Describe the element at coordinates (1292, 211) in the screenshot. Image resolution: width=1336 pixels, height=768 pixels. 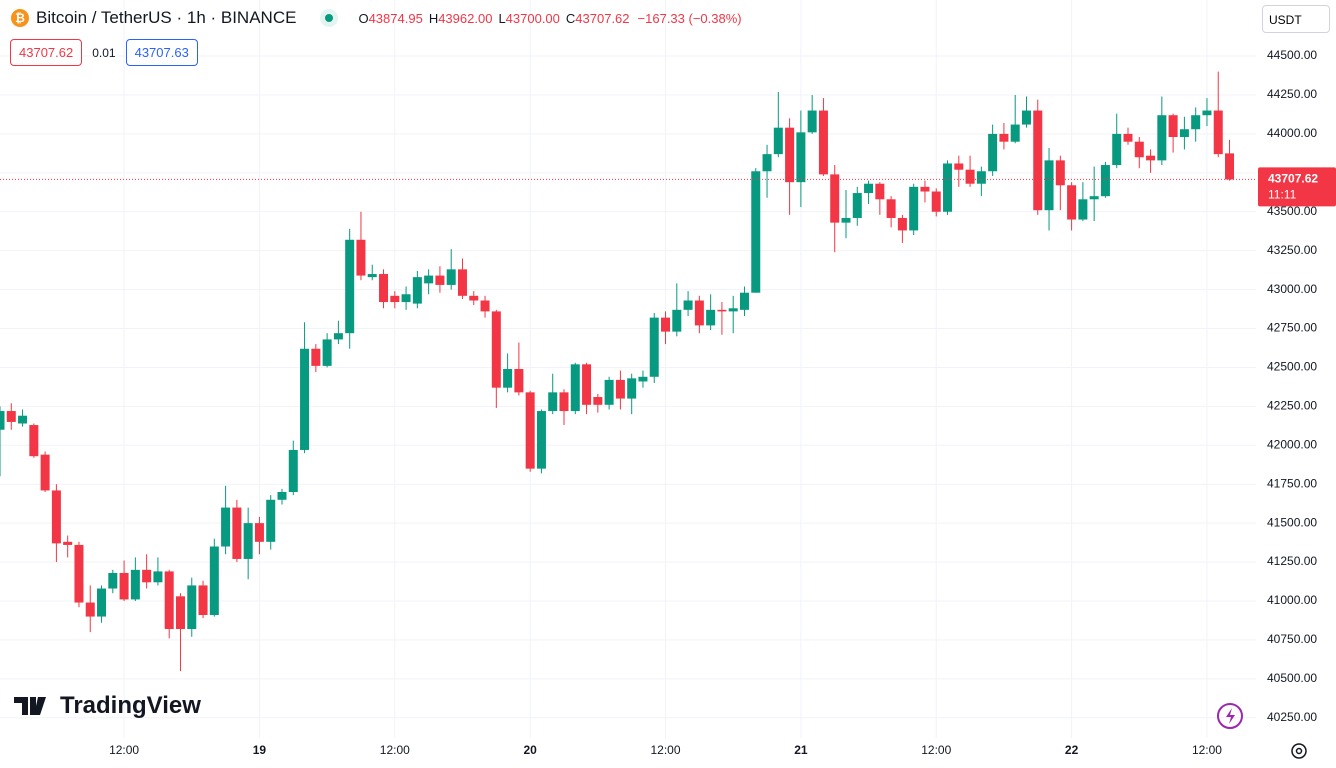
I see `y-tick-label: 43500.00` at that location.